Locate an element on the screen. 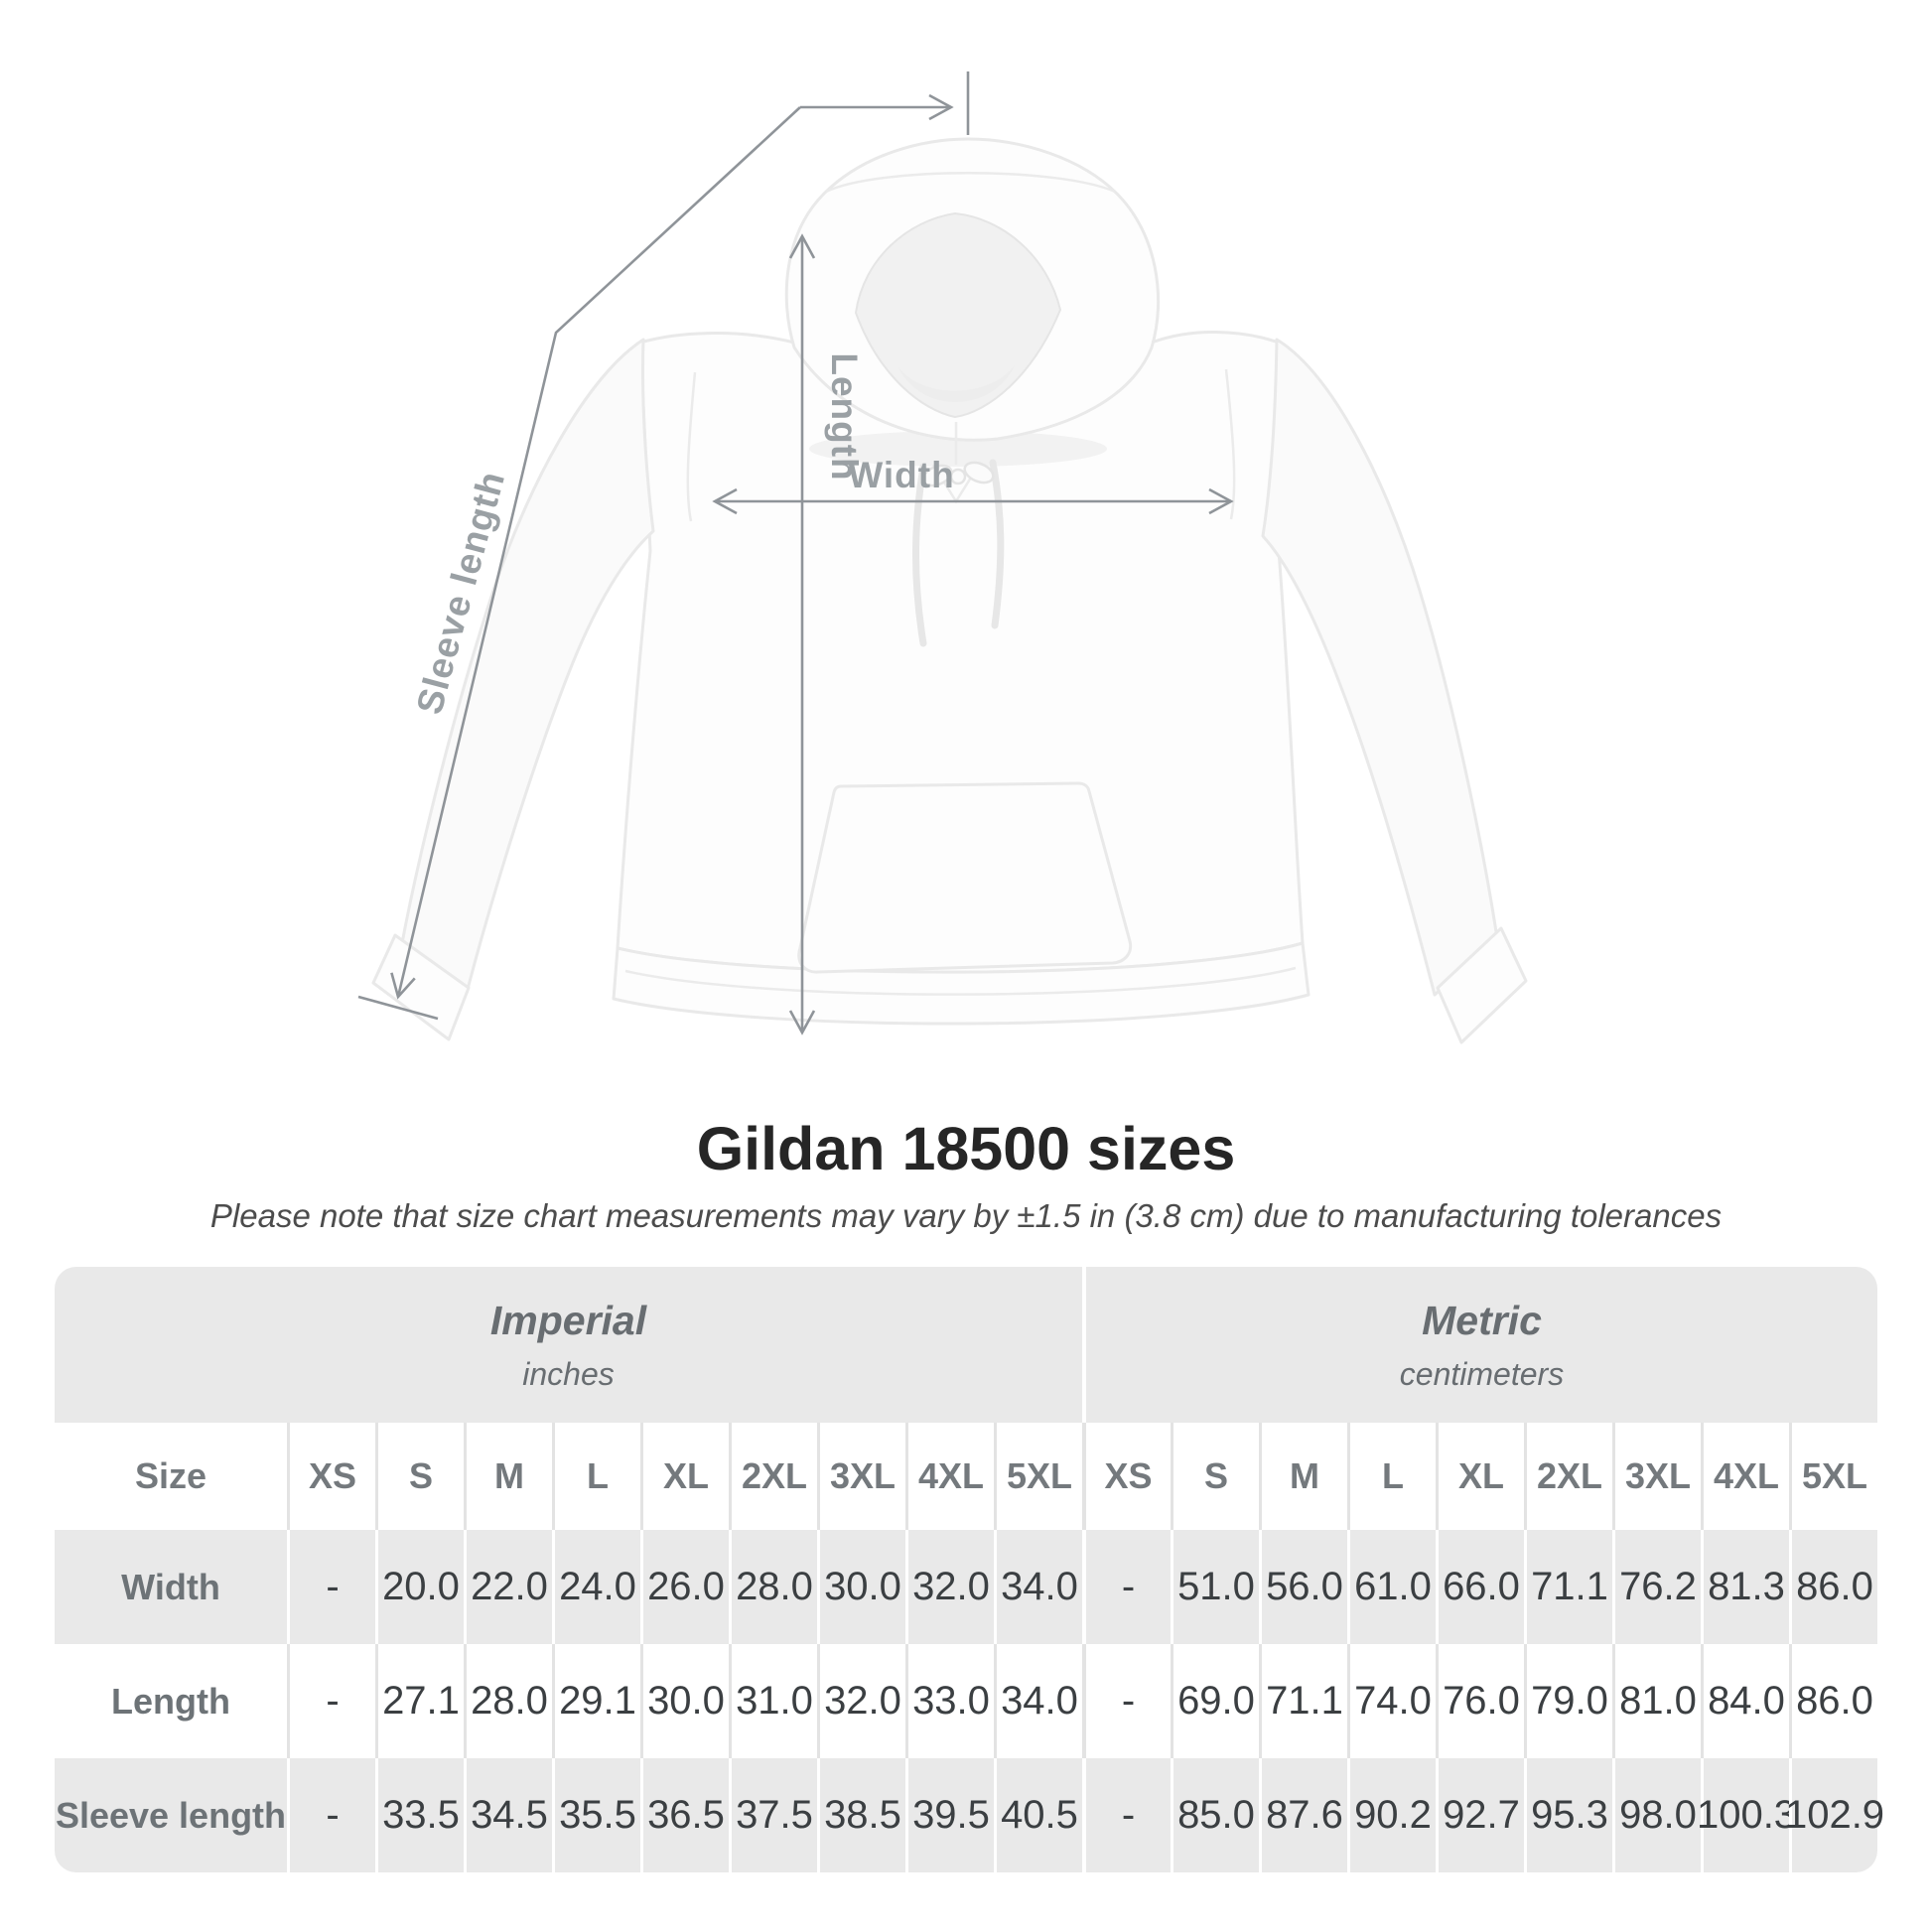 The width and height of the screenshot is (1932, 1932). sleeve-length-value-cell: 38.5 is located at coordinates (861, 1815).